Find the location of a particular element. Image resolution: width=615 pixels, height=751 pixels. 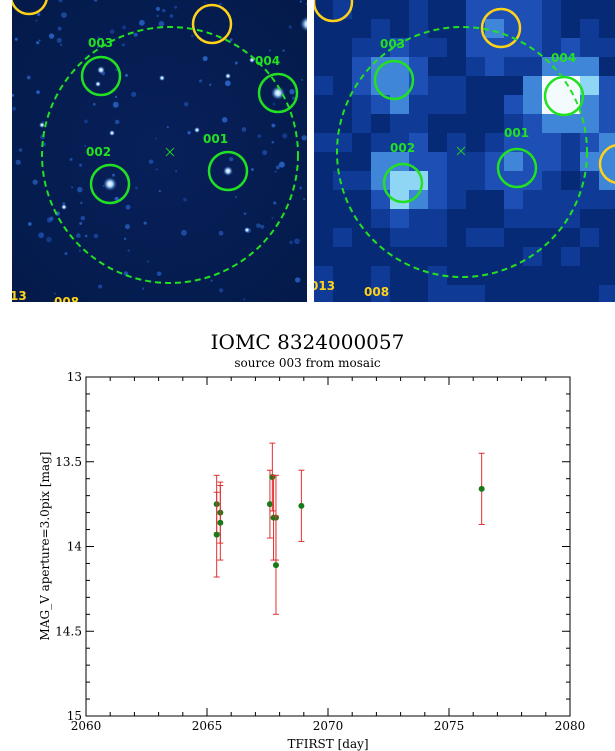

data-marks is located at coordinates (349, 528).